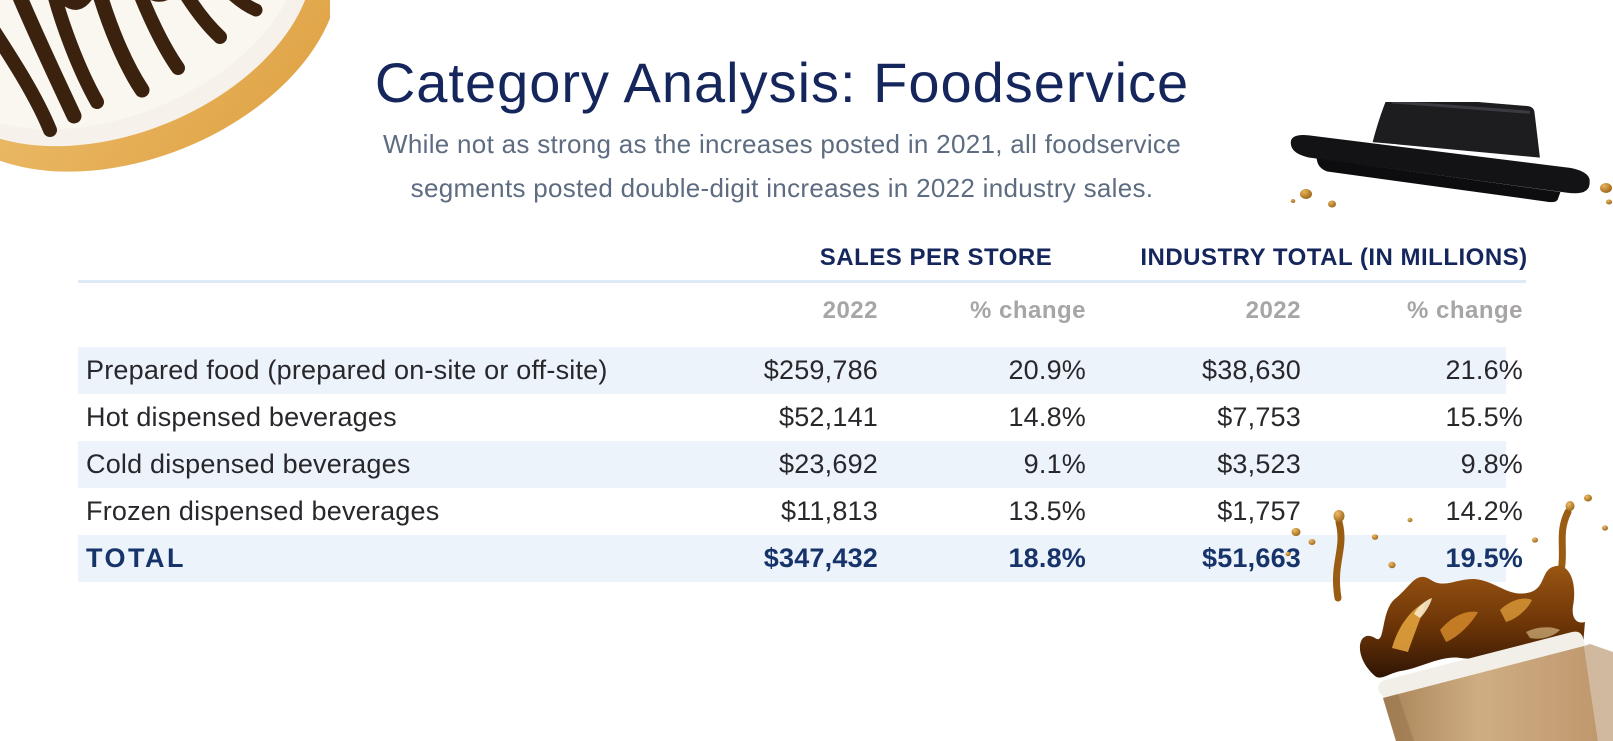 The width and height of the screenshot is (1613, 741). What do you see at coordinates (1047, 511) in the screenshot?
I see `sales-change-value: 13.5%` at bounding box center [1047, 511].